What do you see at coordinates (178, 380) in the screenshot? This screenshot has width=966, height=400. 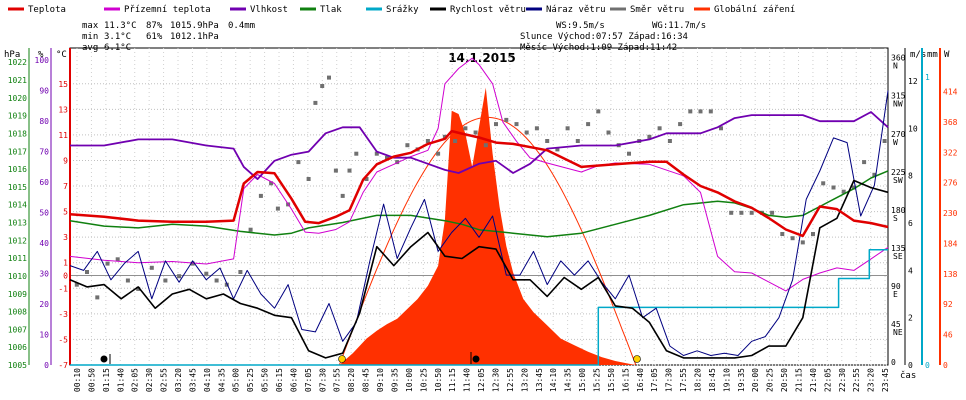 I see `time-label: 03:20` at bounding box center [178, 380].